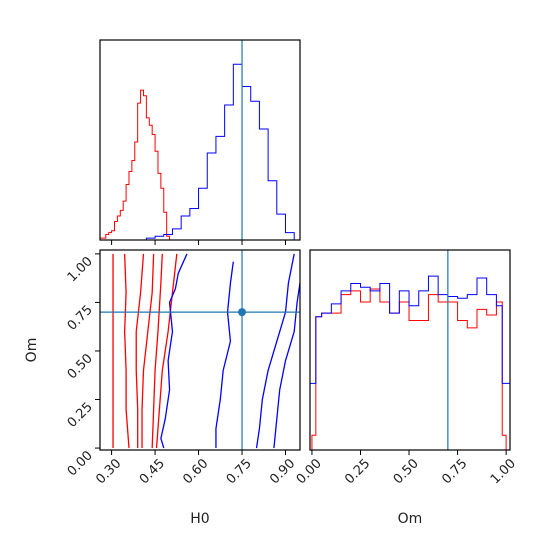 This screenshot has height=550, width=550. What do you see at coordinates (199, 519) in the screenshot?
I see `x-axis-label-h0: H0` at bounding box center [199, 519].